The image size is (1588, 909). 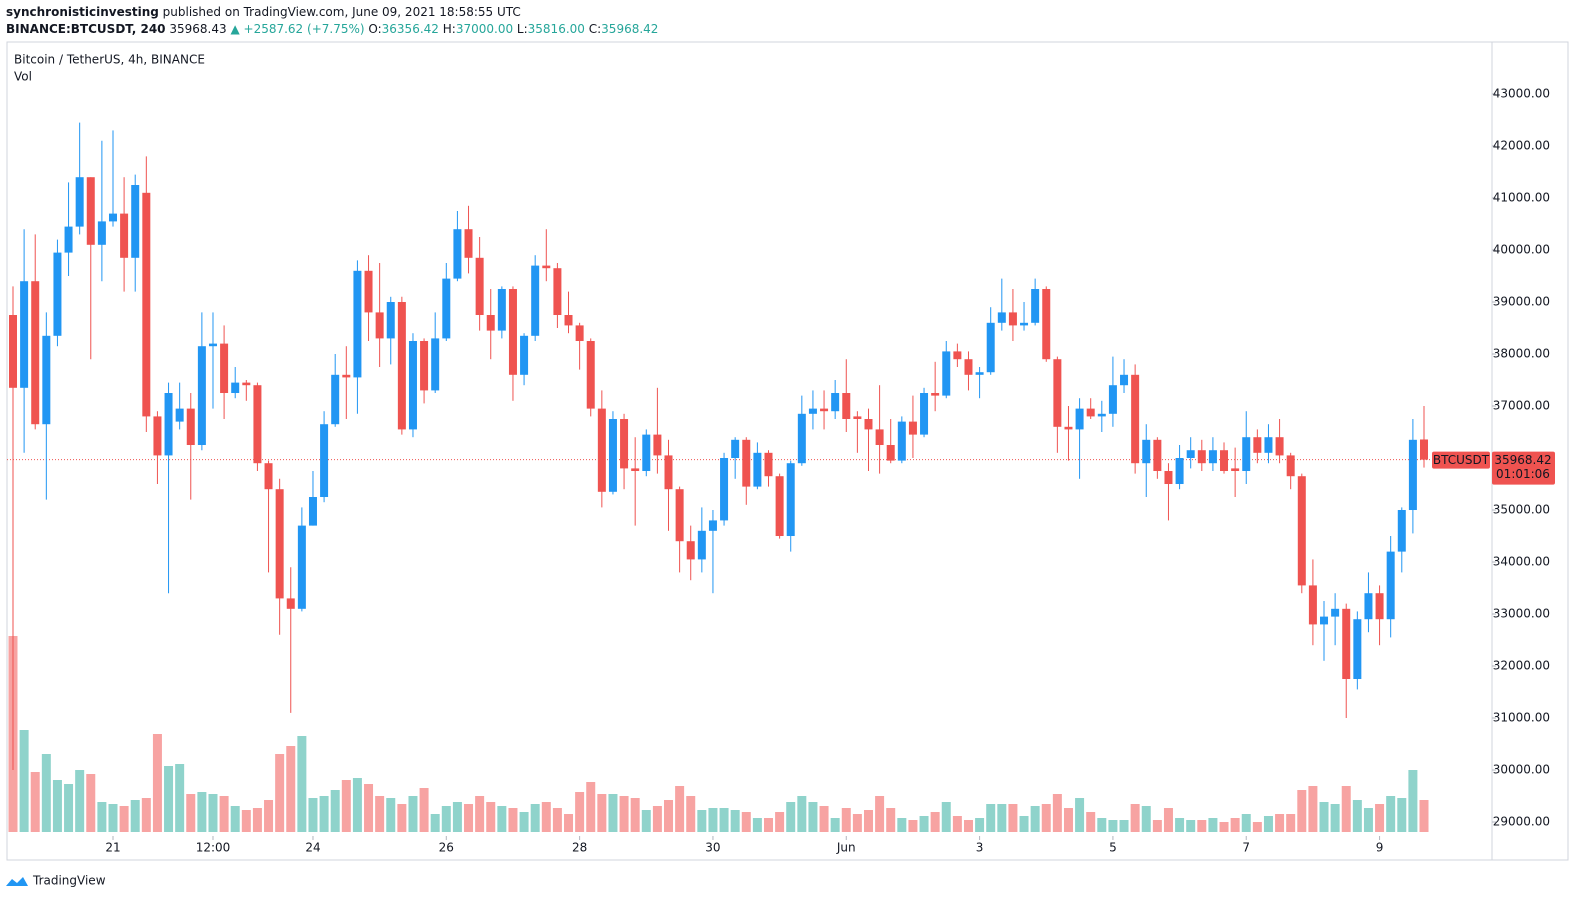 What do you see at coordinates (484, 29) in the screenshot?
I see `ohlc-value: 37000.00` at bounding box center [484, 29].